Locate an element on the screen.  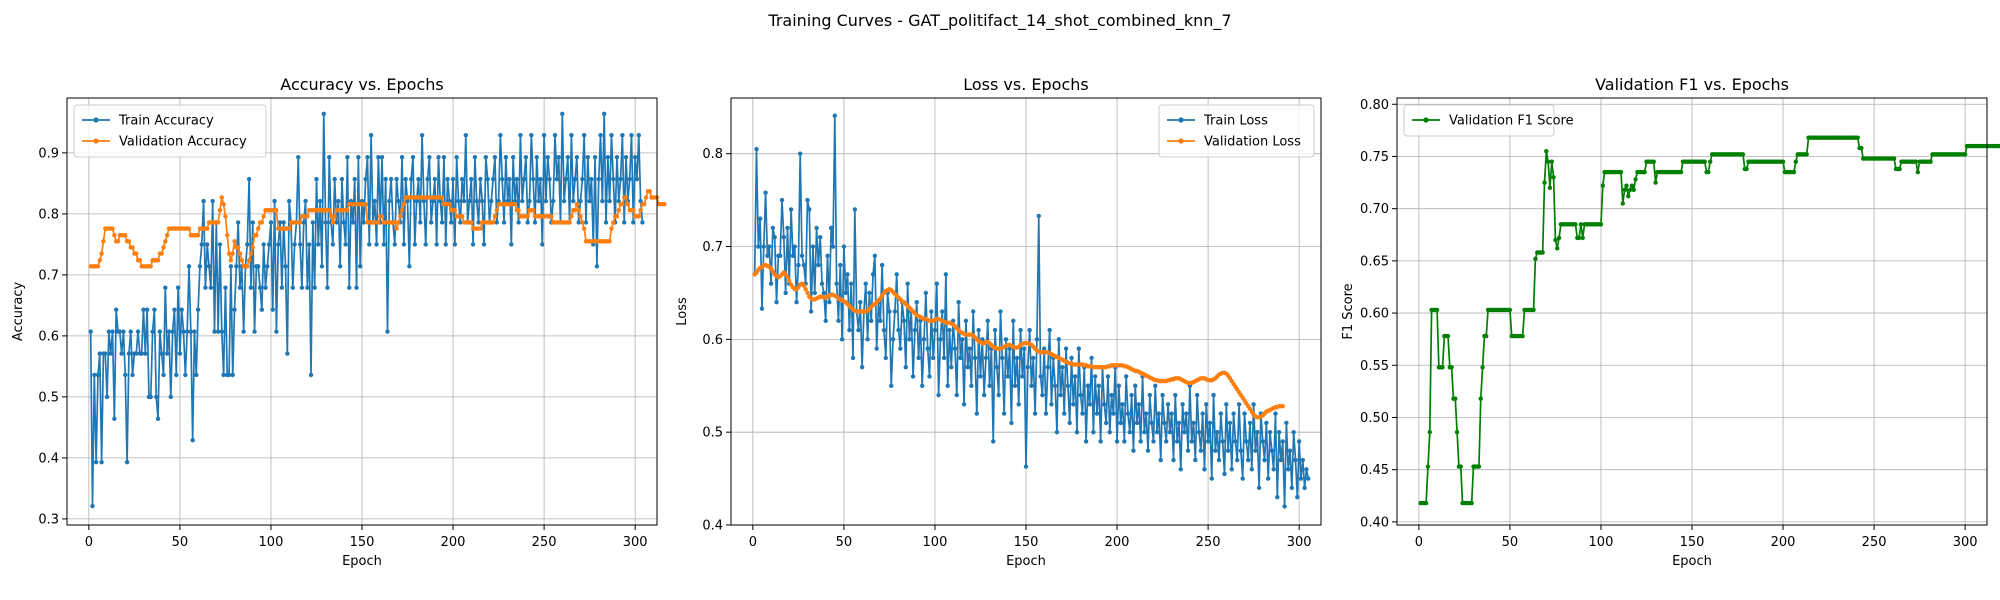
legend-label: Validation Loss is located at coordinates (1252, 142).